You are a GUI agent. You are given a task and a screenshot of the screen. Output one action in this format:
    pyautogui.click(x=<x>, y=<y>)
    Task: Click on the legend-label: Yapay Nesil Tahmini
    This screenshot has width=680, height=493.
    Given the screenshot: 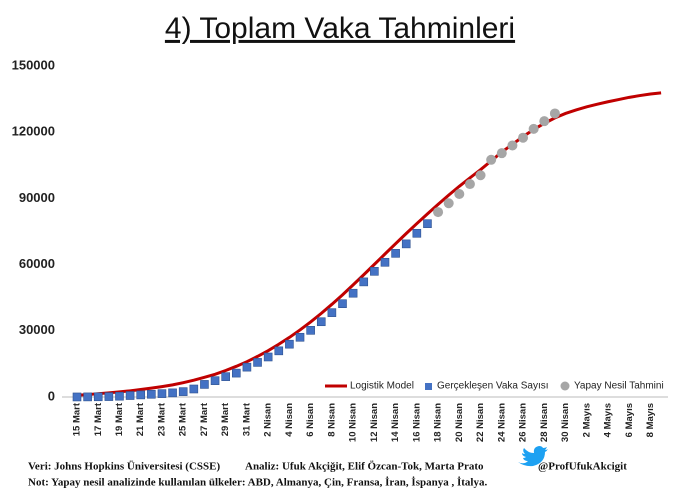 What is the action you would take?
    pyautogui.click(x=619, y=386)
    